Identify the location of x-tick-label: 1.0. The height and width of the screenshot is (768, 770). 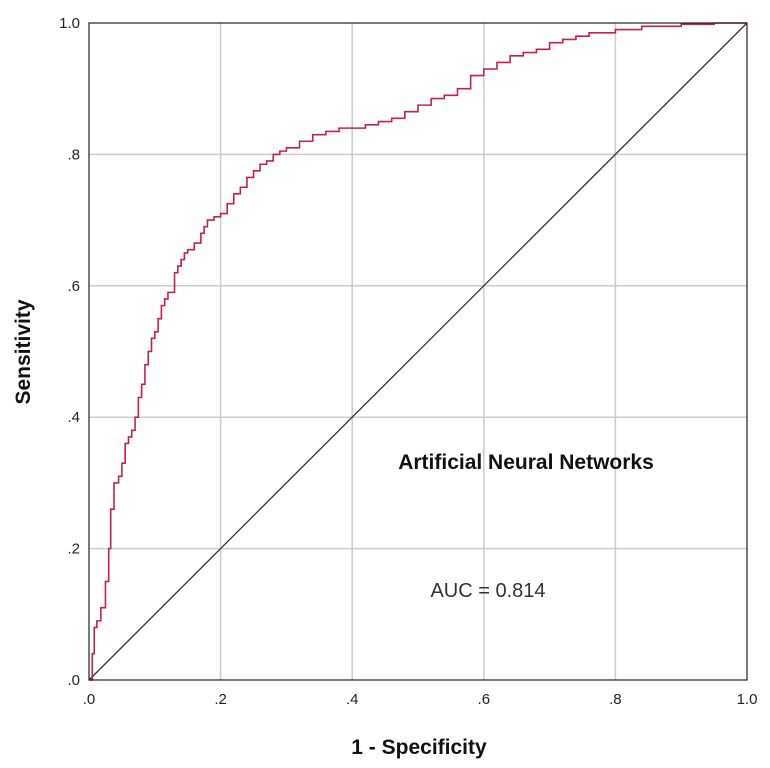
(747, 699).